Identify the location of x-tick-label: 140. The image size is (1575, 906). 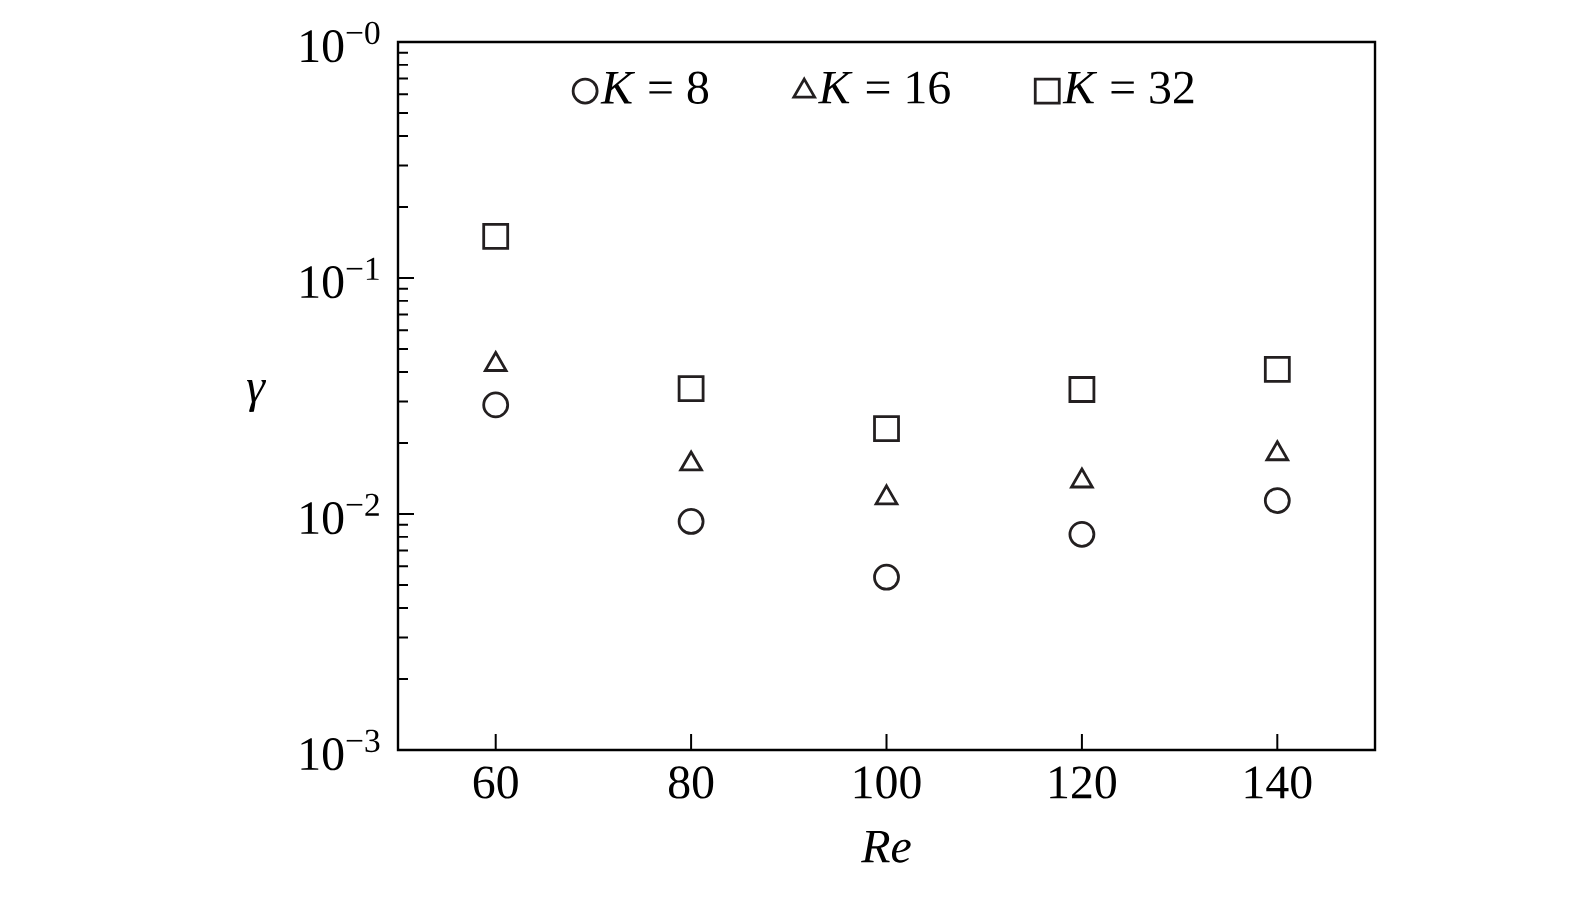
(1278, 782).